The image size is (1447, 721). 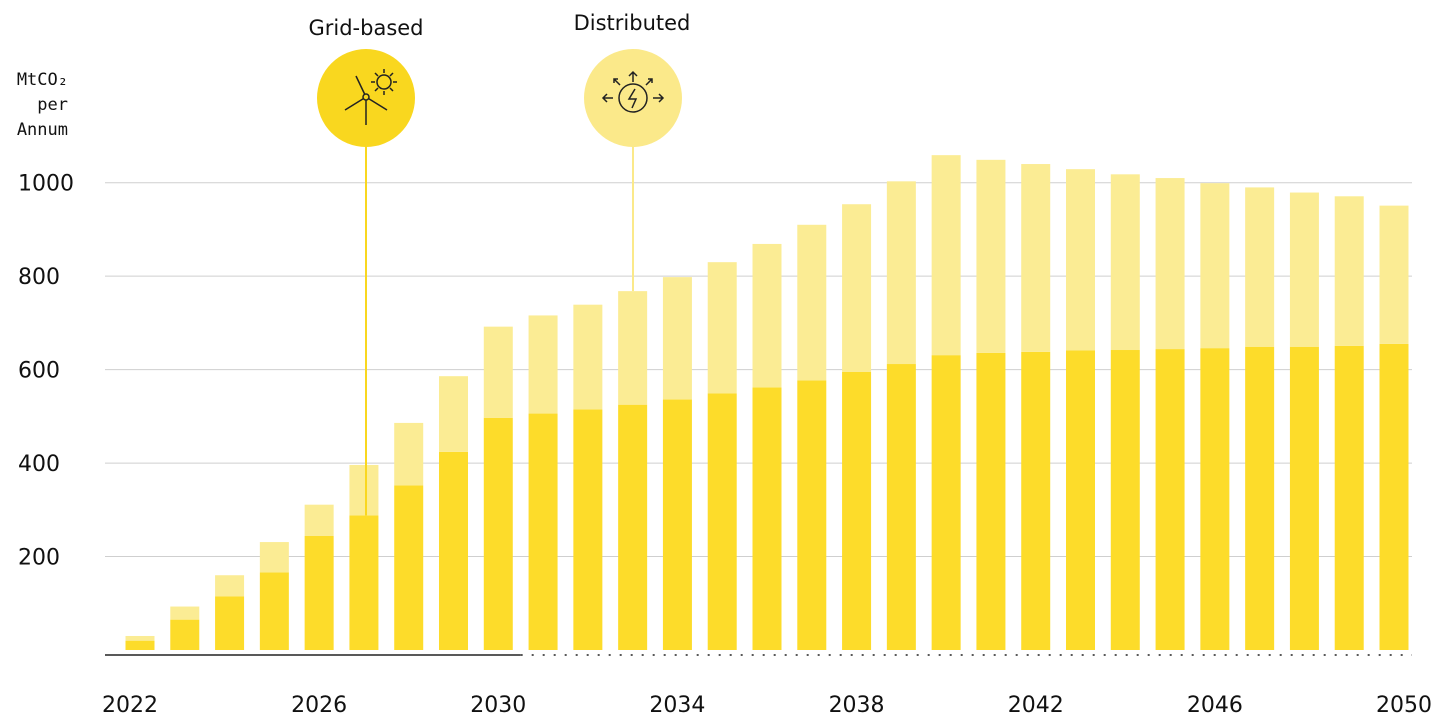 I want to click on y-tick-label: 800, so click(x=39, y=277).